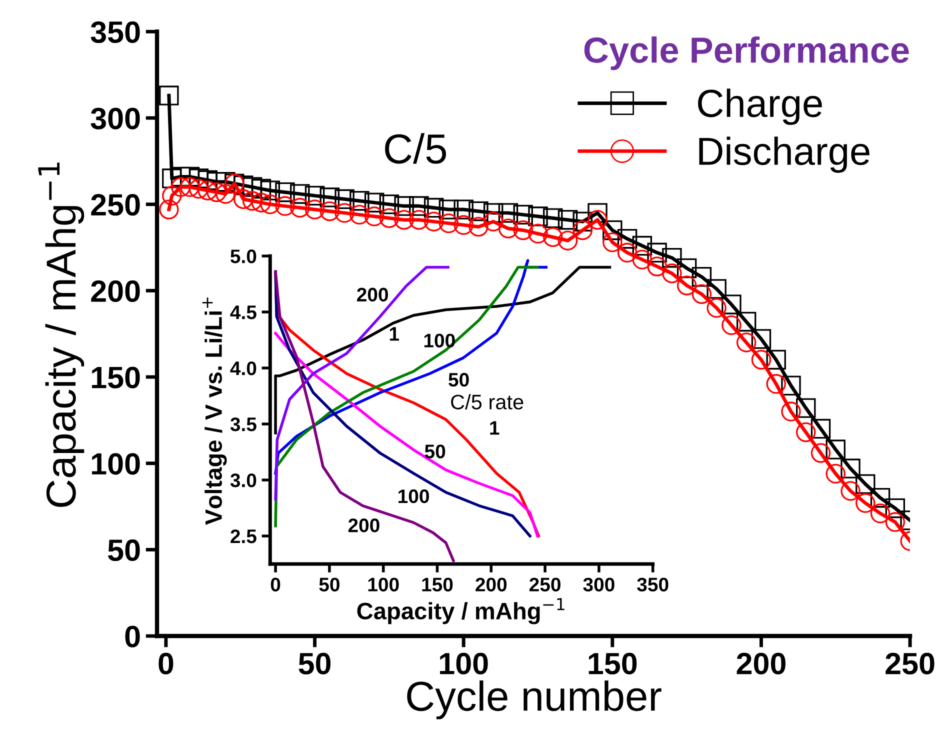  What do you see at coordinates (115, 119) in the screenshot?
I see `y-tick-label: 300` at bounding box center [115, 119].